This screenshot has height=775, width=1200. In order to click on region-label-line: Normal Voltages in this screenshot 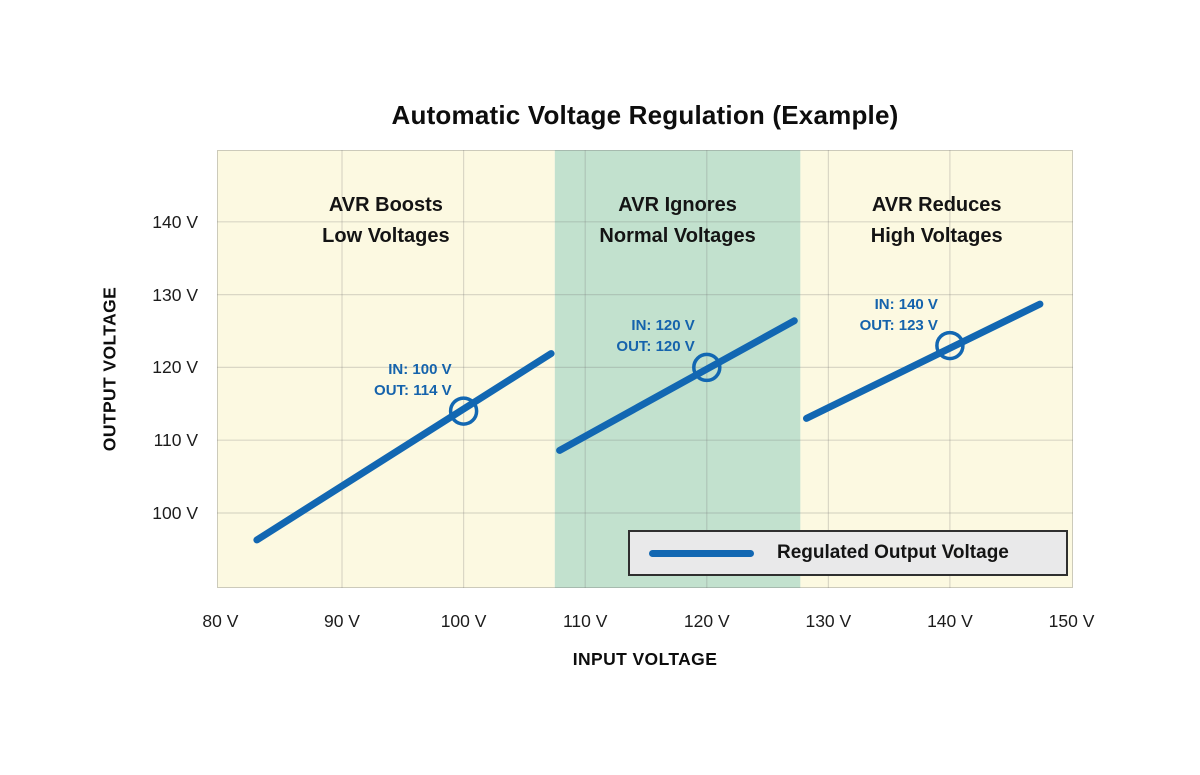, I will do `click(677, 236)`.